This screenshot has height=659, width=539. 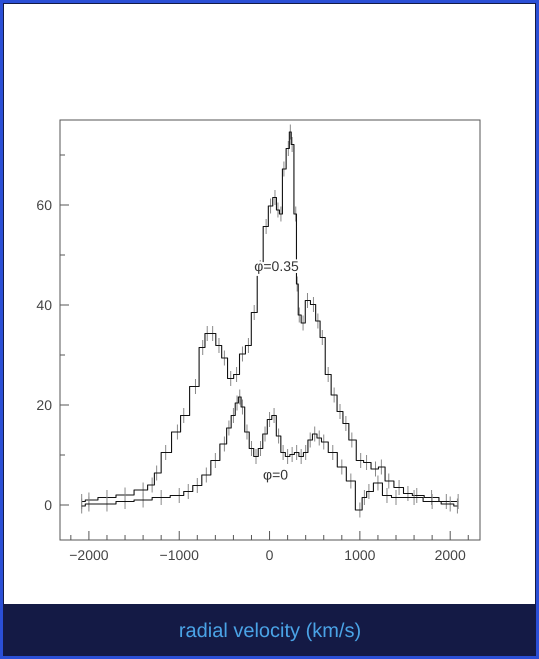 What do you see at coordinates (44, 204) in the screenshot?
I see `y-tick-label: 60` at bounding box center [44, 204].